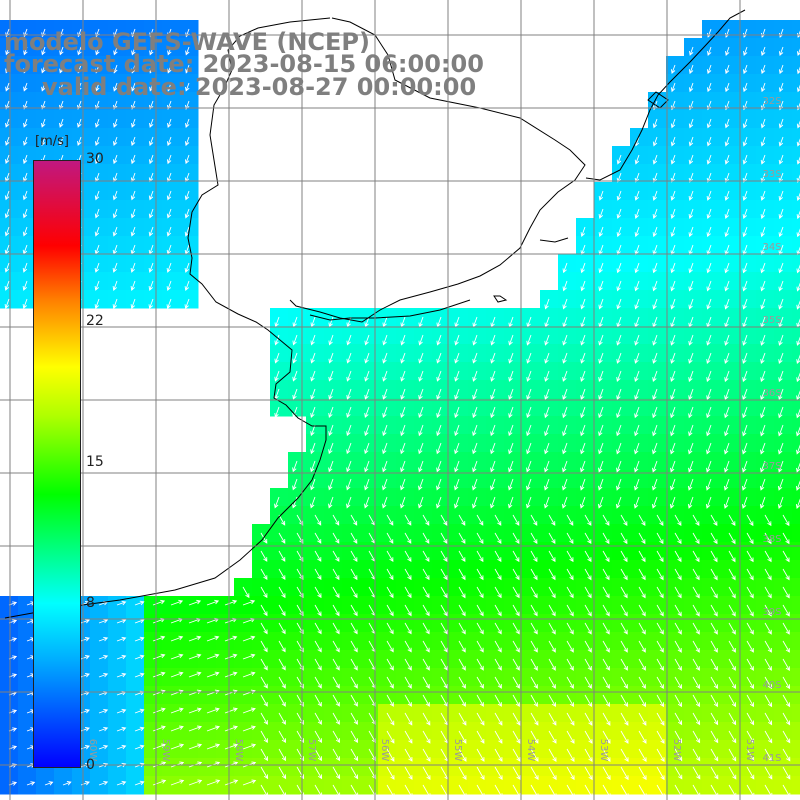 Image resolution: width=800 pixels, height=800 pixels. I want to click on colorbar-tick-label: 30, so click(95, 159).